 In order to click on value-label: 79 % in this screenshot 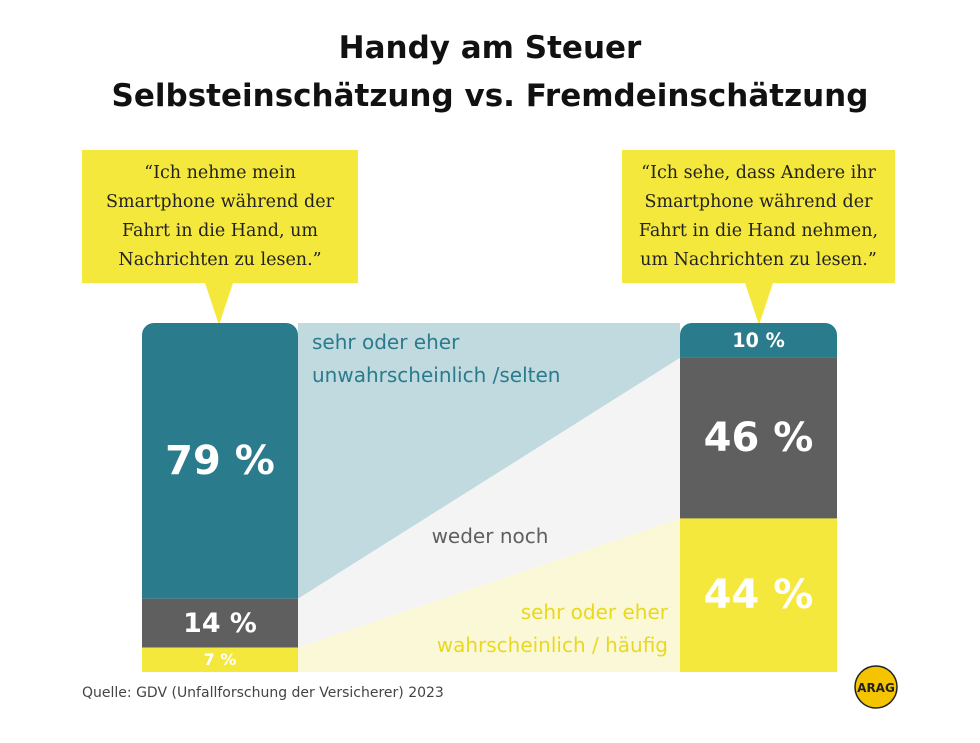, I will do `click(220, 460)`.